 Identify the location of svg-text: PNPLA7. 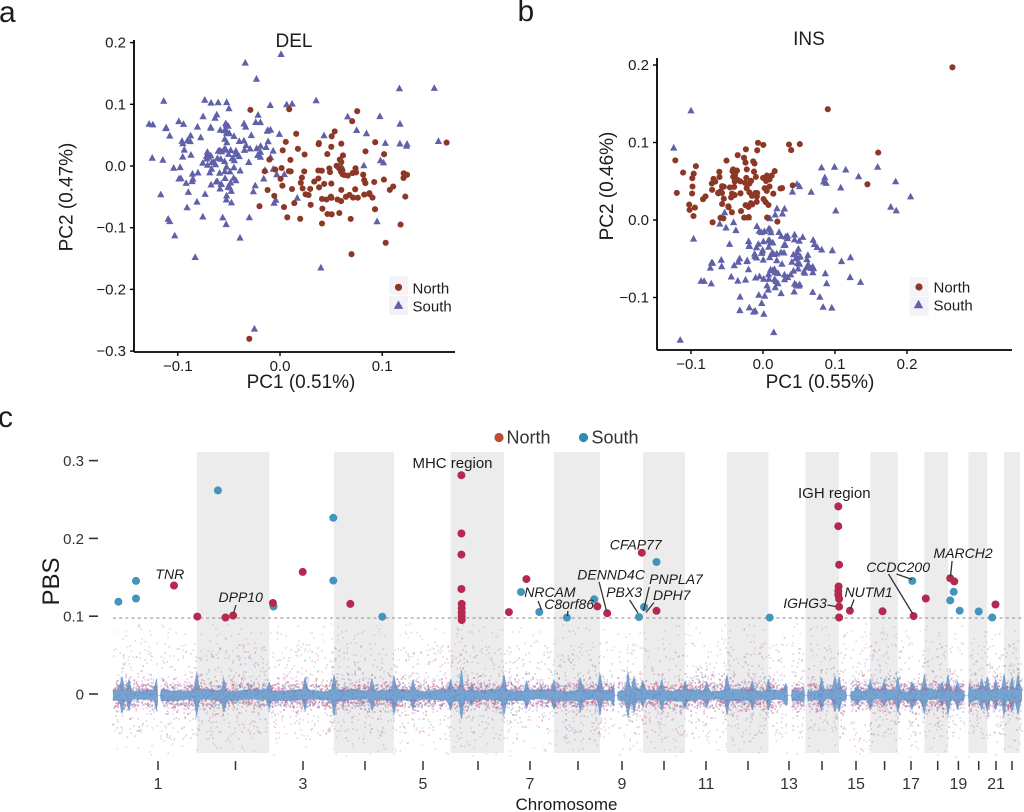
(676, 579).